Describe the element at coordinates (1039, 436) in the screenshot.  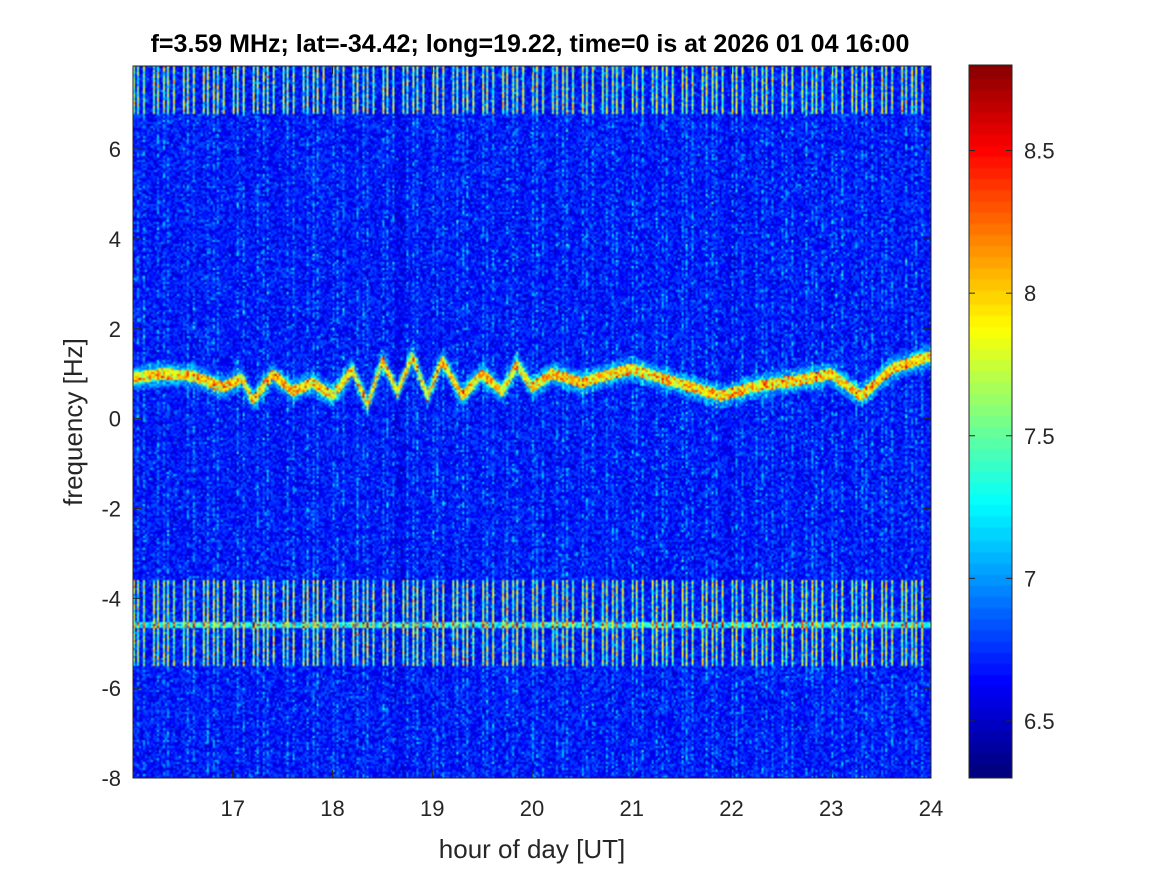
I see `colorbar-tick-label: 7.5` at that location.